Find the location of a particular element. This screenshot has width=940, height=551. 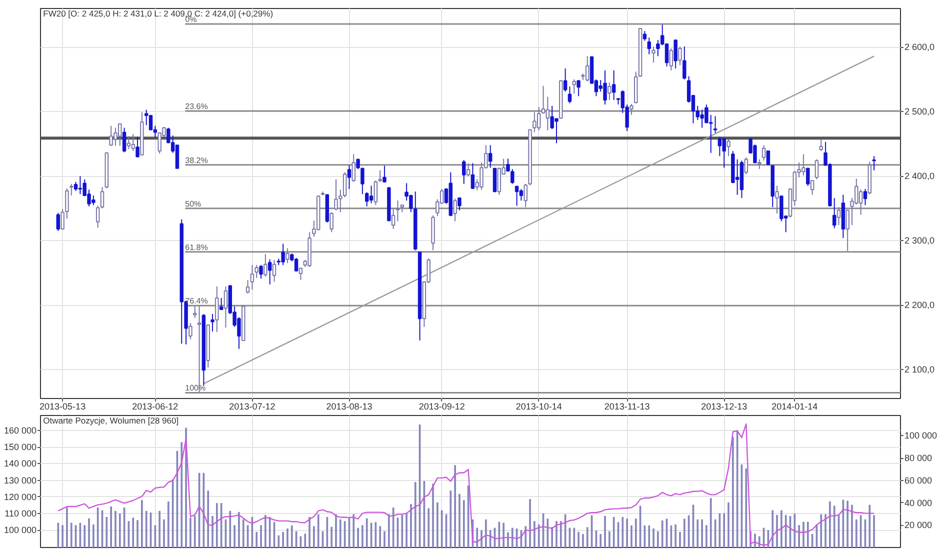

annotation: 61.8% is located at coordinates (196, 247).